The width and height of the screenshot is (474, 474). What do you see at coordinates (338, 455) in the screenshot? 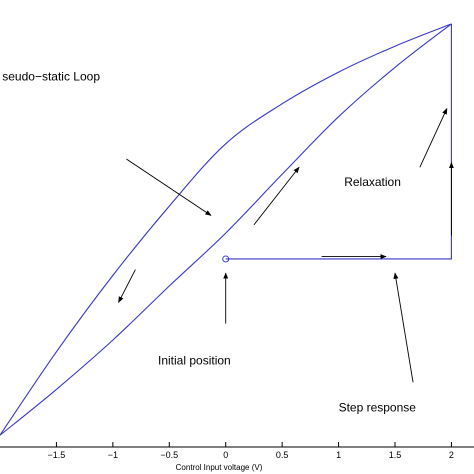
I see `x-tick-label: 1` at bounding box center [338, 455].